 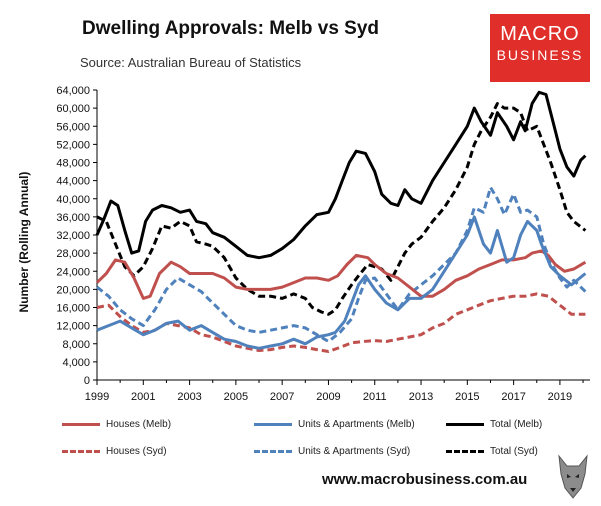 What do you see at coordinates (73, 91) in the screenshot?
I see `y-tick-label: 64,000` at bounding box center [73, 91].